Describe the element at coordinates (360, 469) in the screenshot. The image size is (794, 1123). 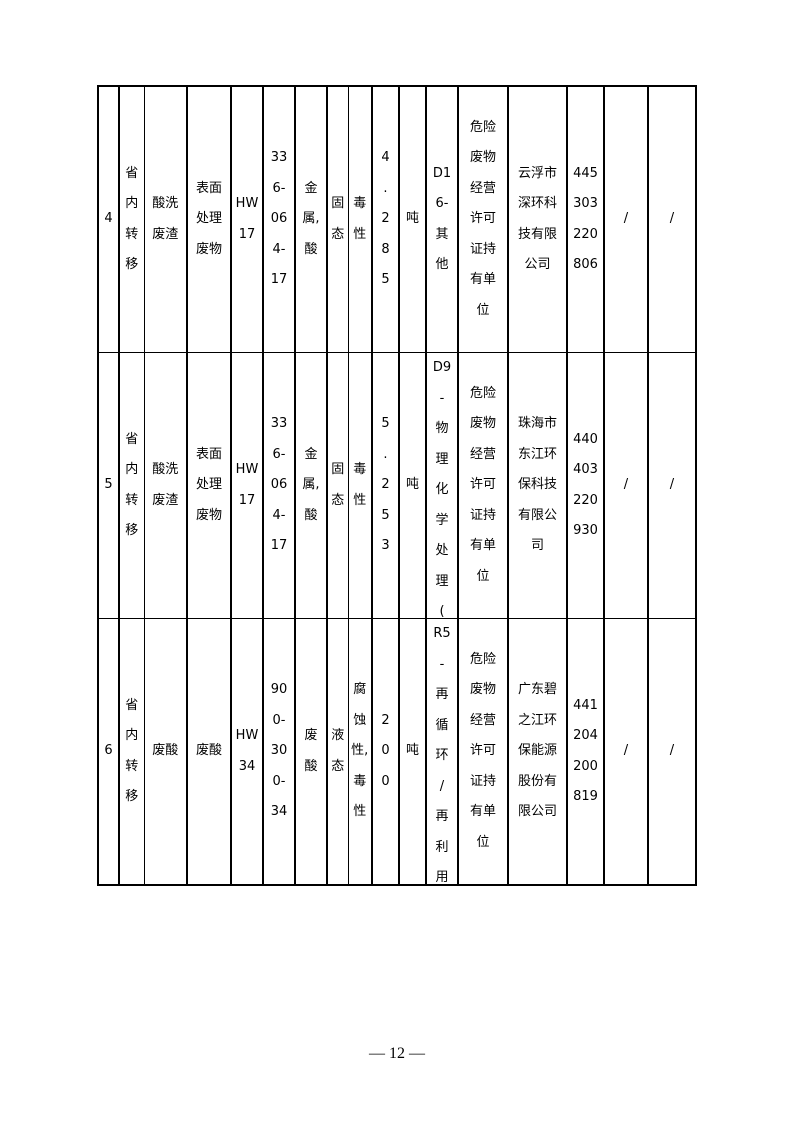
I see `cell-line: 毒` at that location.